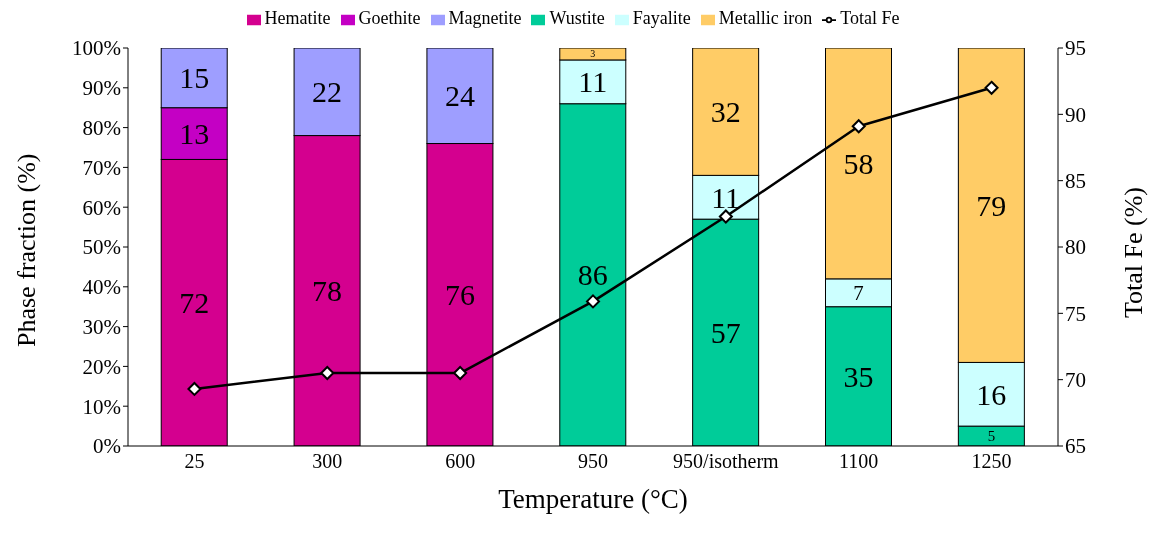  Describe the element at coordinates (1075, 181) in the screenshot. I see `y2-tick-label: 85` at that location.